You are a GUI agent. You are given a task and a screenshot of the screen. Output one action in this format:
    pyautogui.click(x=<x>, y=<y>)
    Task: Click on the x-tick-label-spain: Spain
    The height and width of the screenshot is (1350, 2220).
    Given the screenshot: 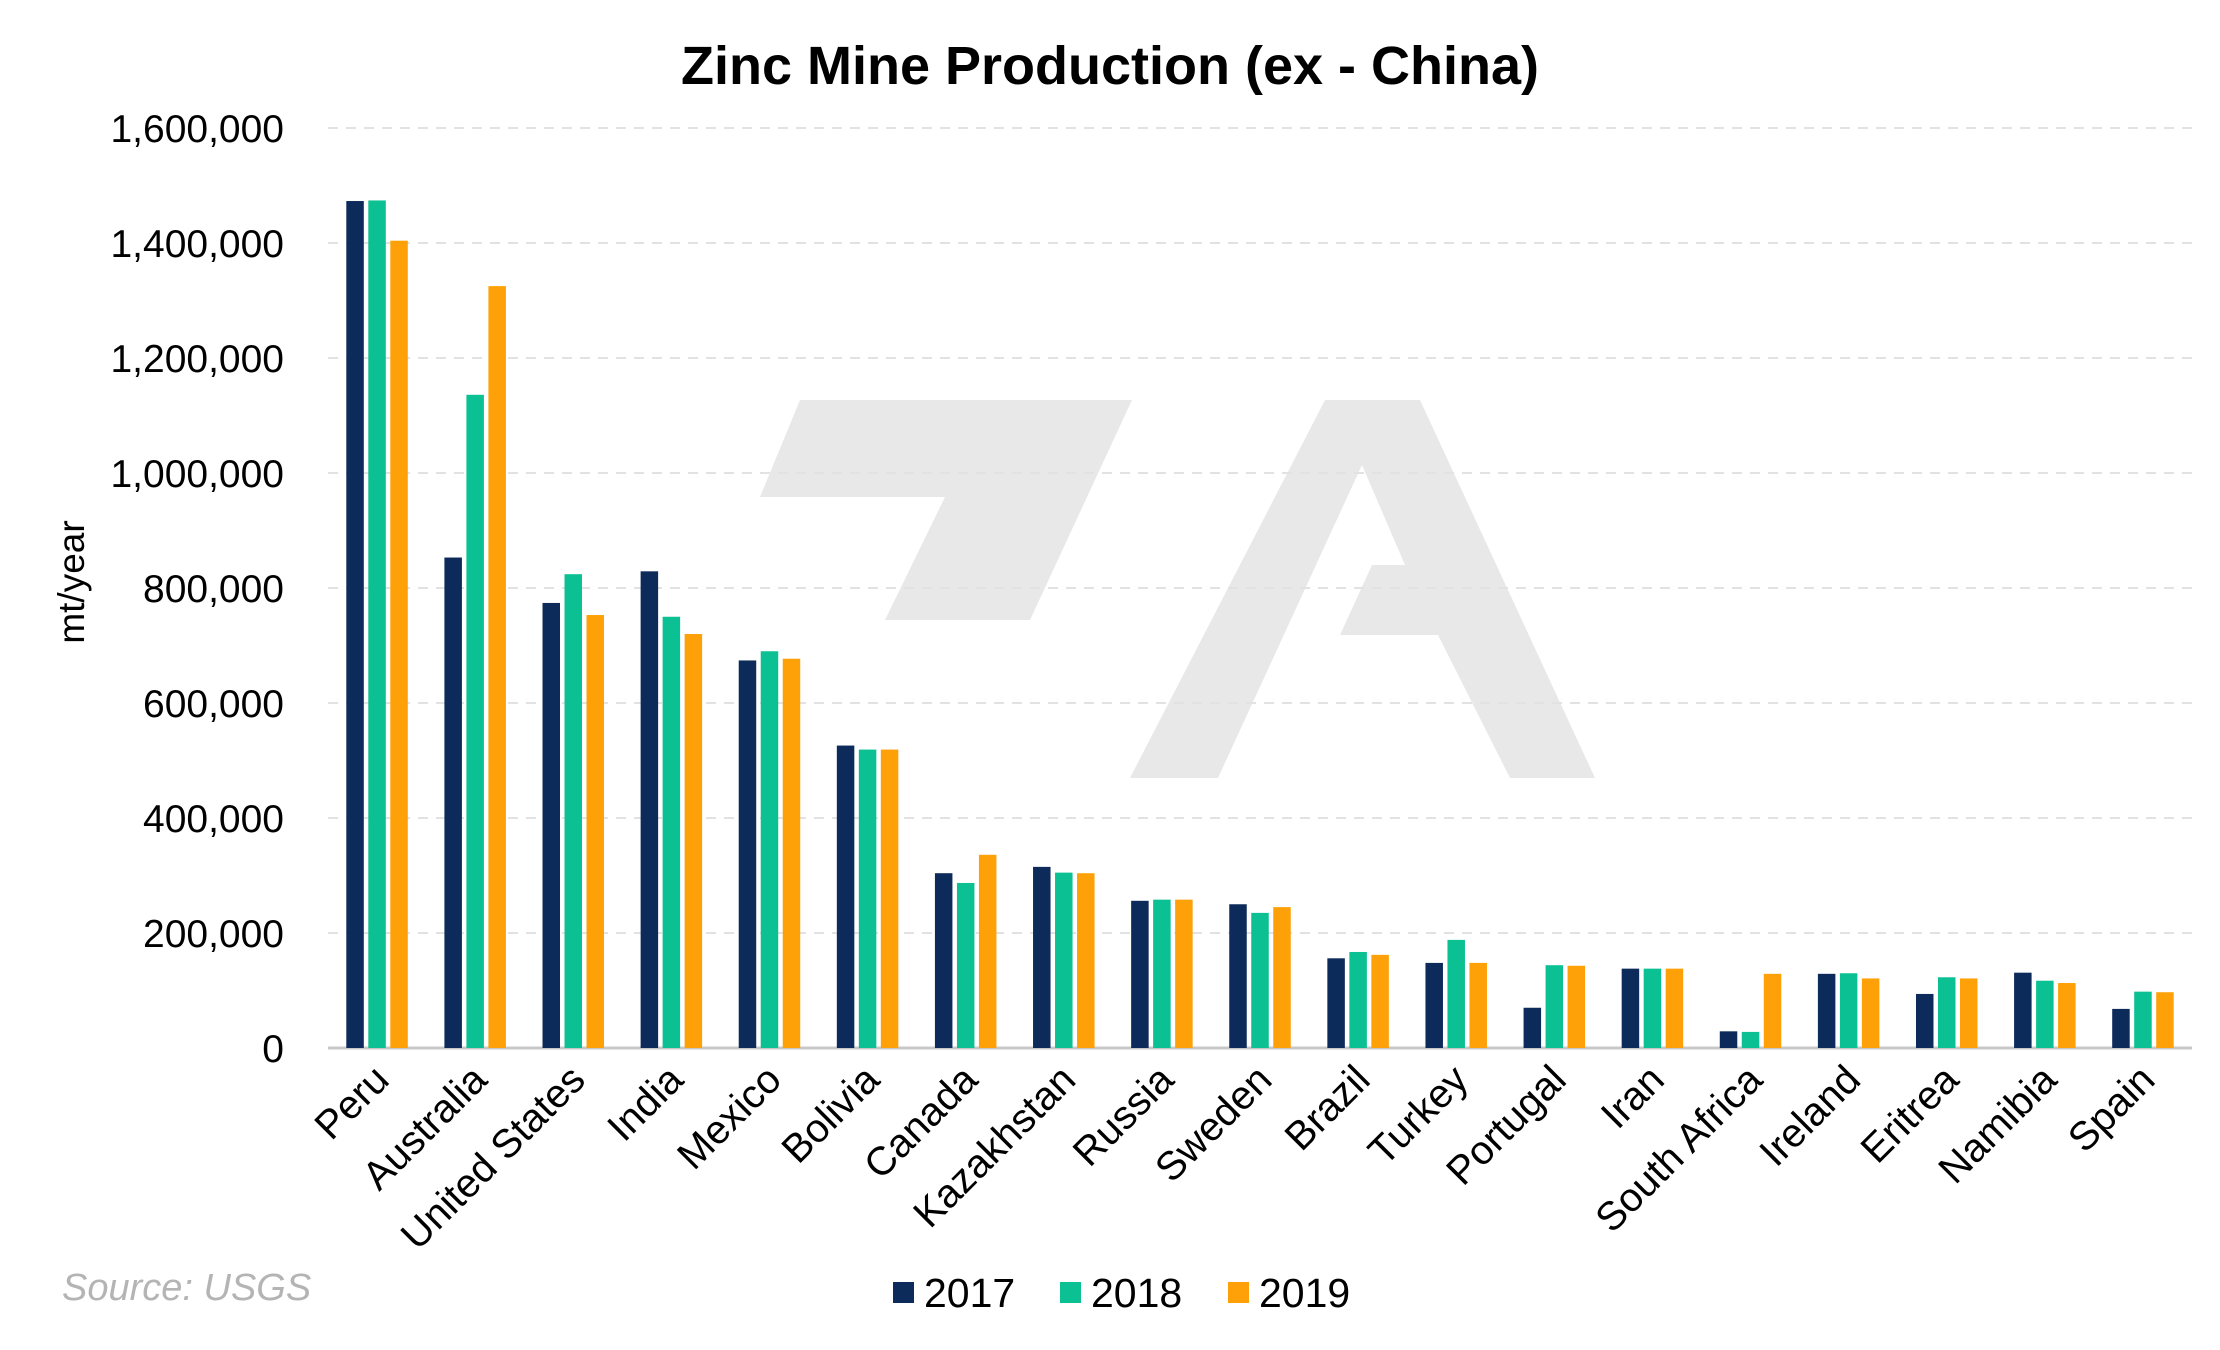 What is the action you would take?
    pyautogui.click(x=2111, y=1108)
    